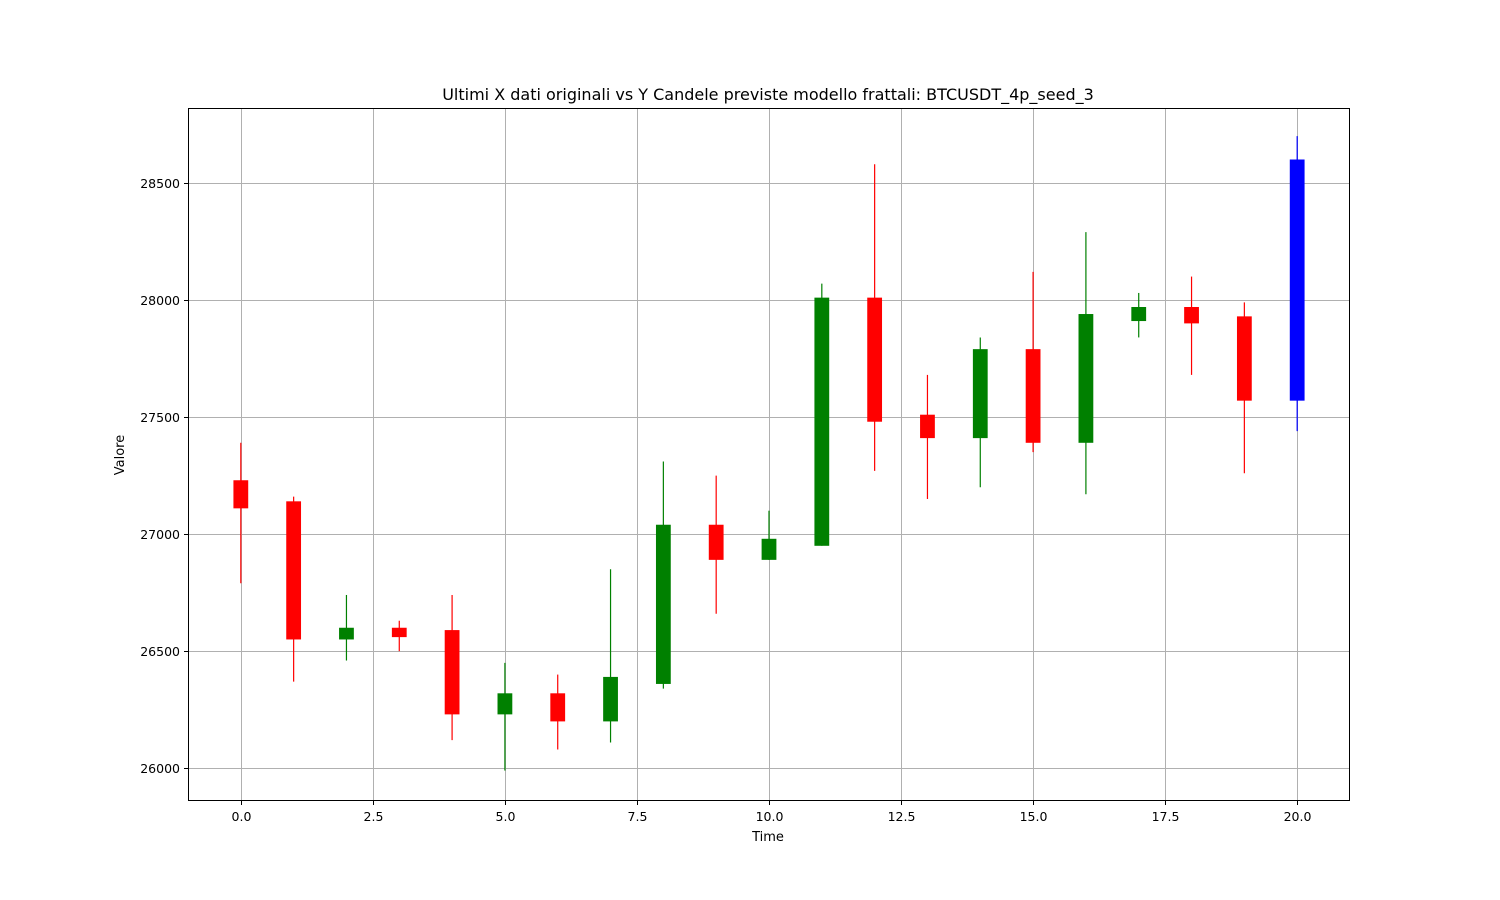 This screenshot has height=900, width=1500. I want to click on y-tick-label: 28000, so click(160, 300).